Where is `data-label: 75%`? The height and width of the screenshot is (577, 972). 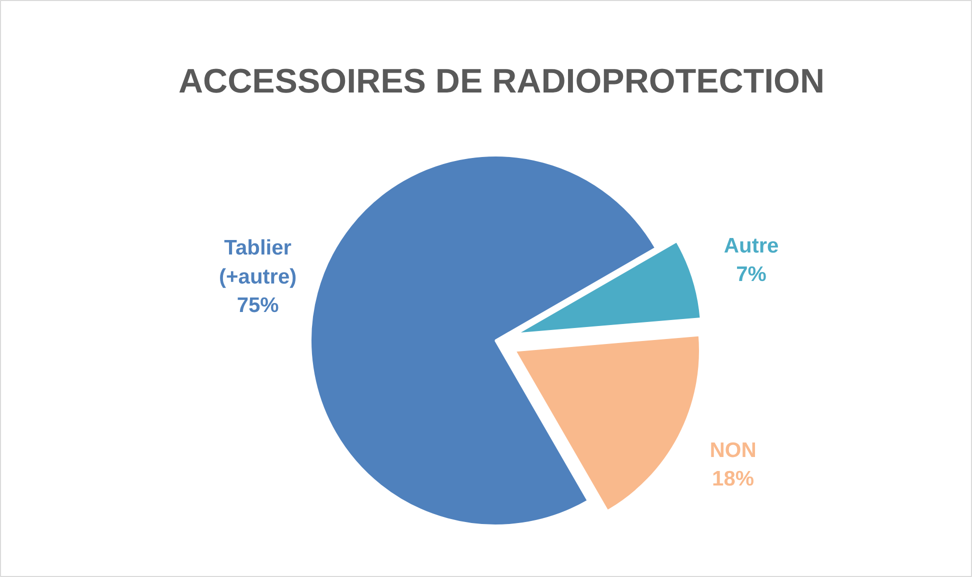 data-label: 75% is located at coordinates (258, 306).